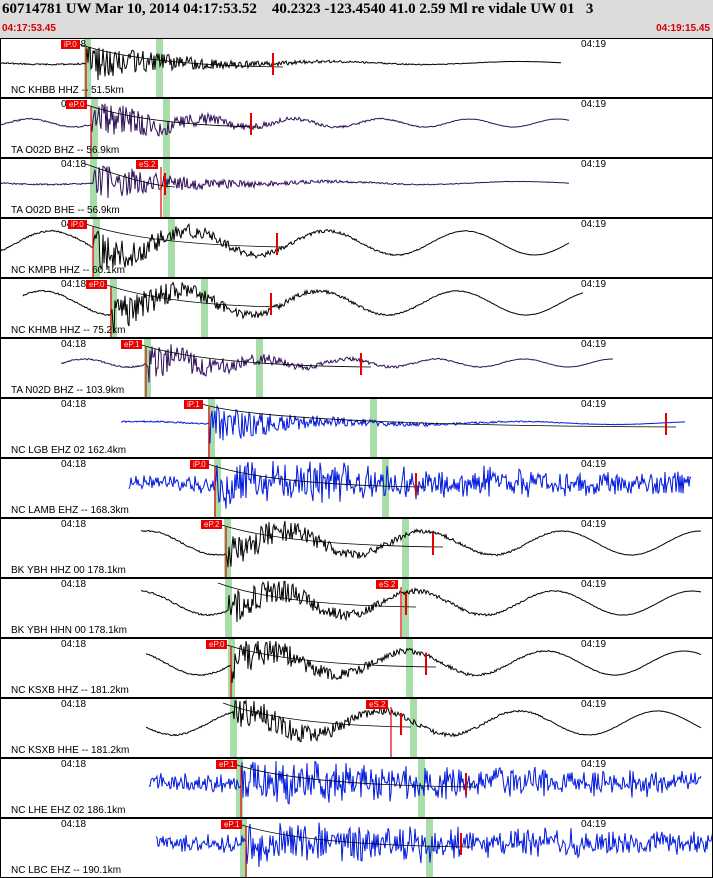  What do you see at coordinates (68, 270) in the screenshot?
I see `station-label: NC KMPB HHZ -- 60.1km` at bounding box center [68, 270].